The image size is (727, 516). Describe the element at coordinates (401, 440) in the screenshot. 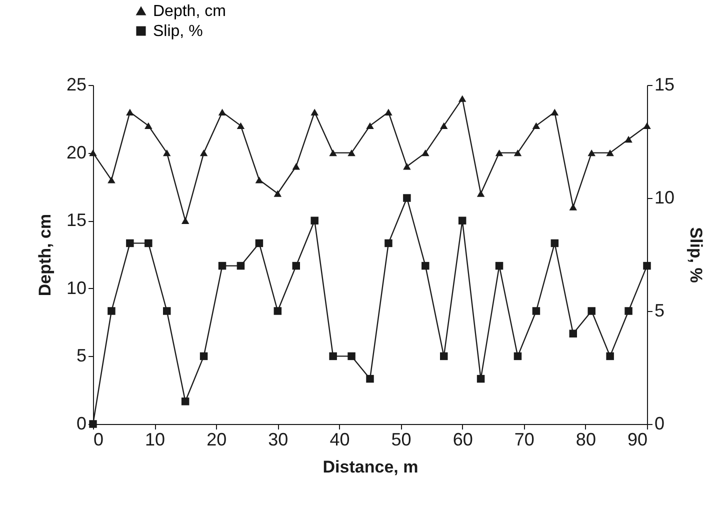

I see `x-tick-label: 50` at that location.